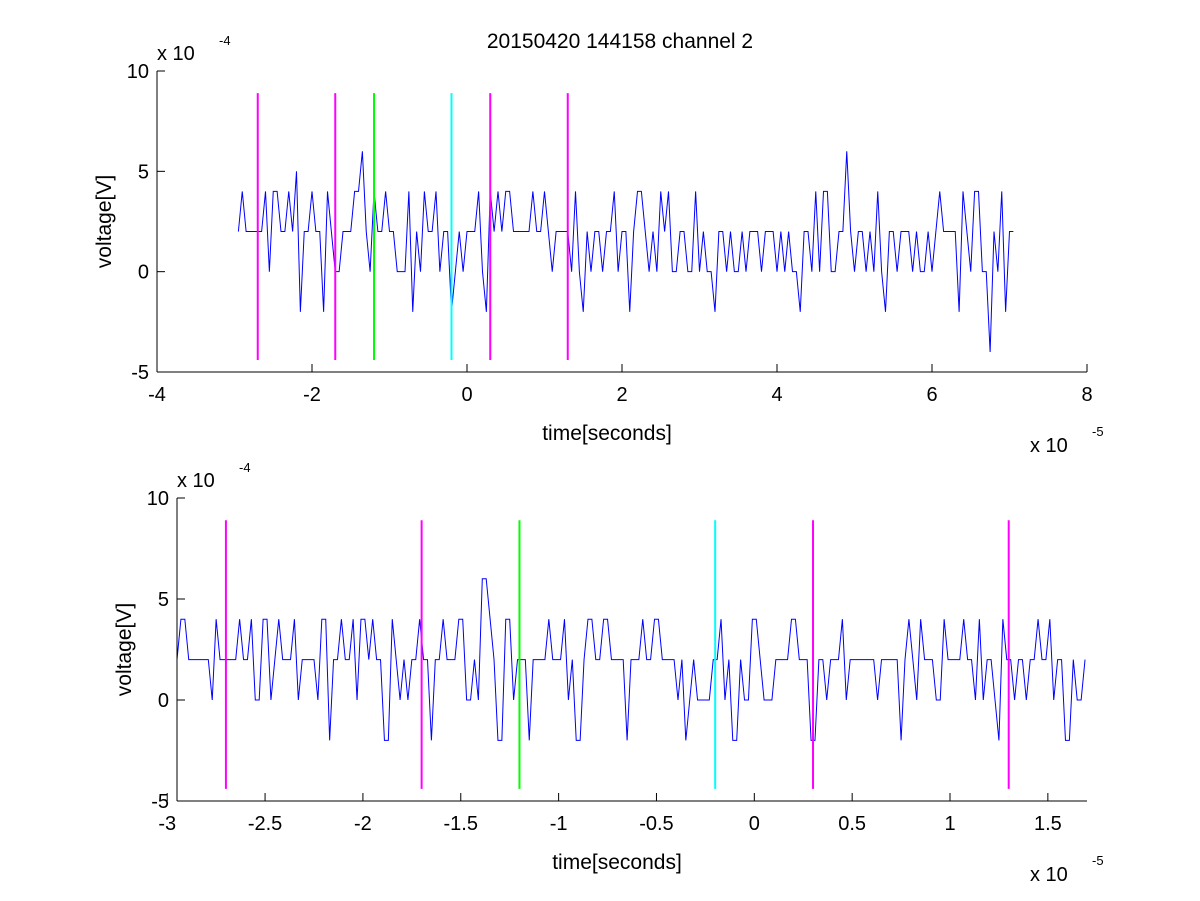  What do you see at coordinates (1048, 824) in the screenshot?
I see `x-tick-label: 1.5` at bounding box center [1048, 824].